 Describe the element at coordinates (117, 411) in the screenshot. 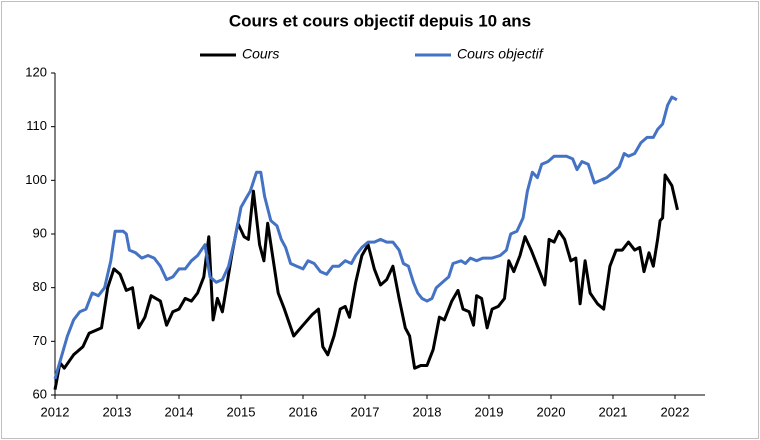

I see `x-tick-label: 2013` at that location.